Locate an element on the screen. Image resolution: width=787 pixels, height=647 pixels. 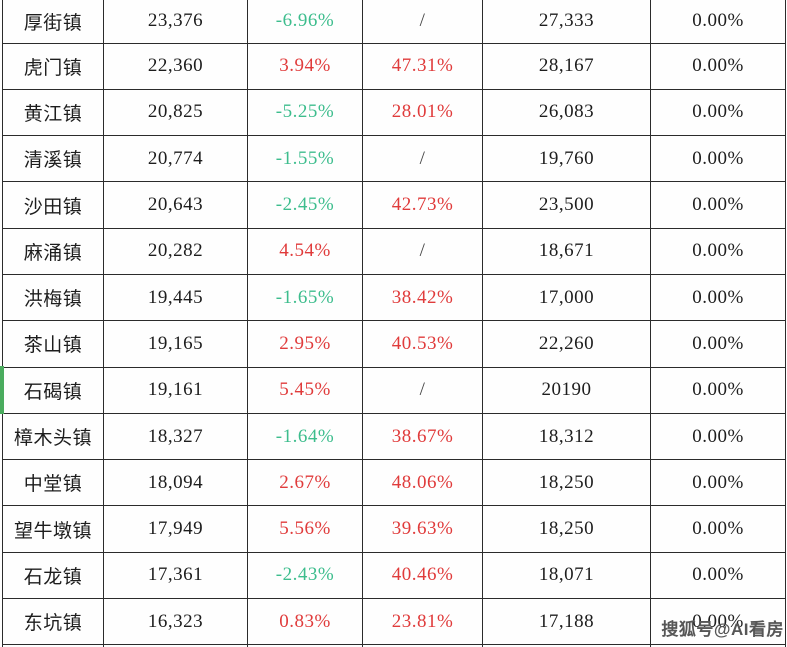
cell-town-name: 清溪镇 is located at coordinates (53, 159).